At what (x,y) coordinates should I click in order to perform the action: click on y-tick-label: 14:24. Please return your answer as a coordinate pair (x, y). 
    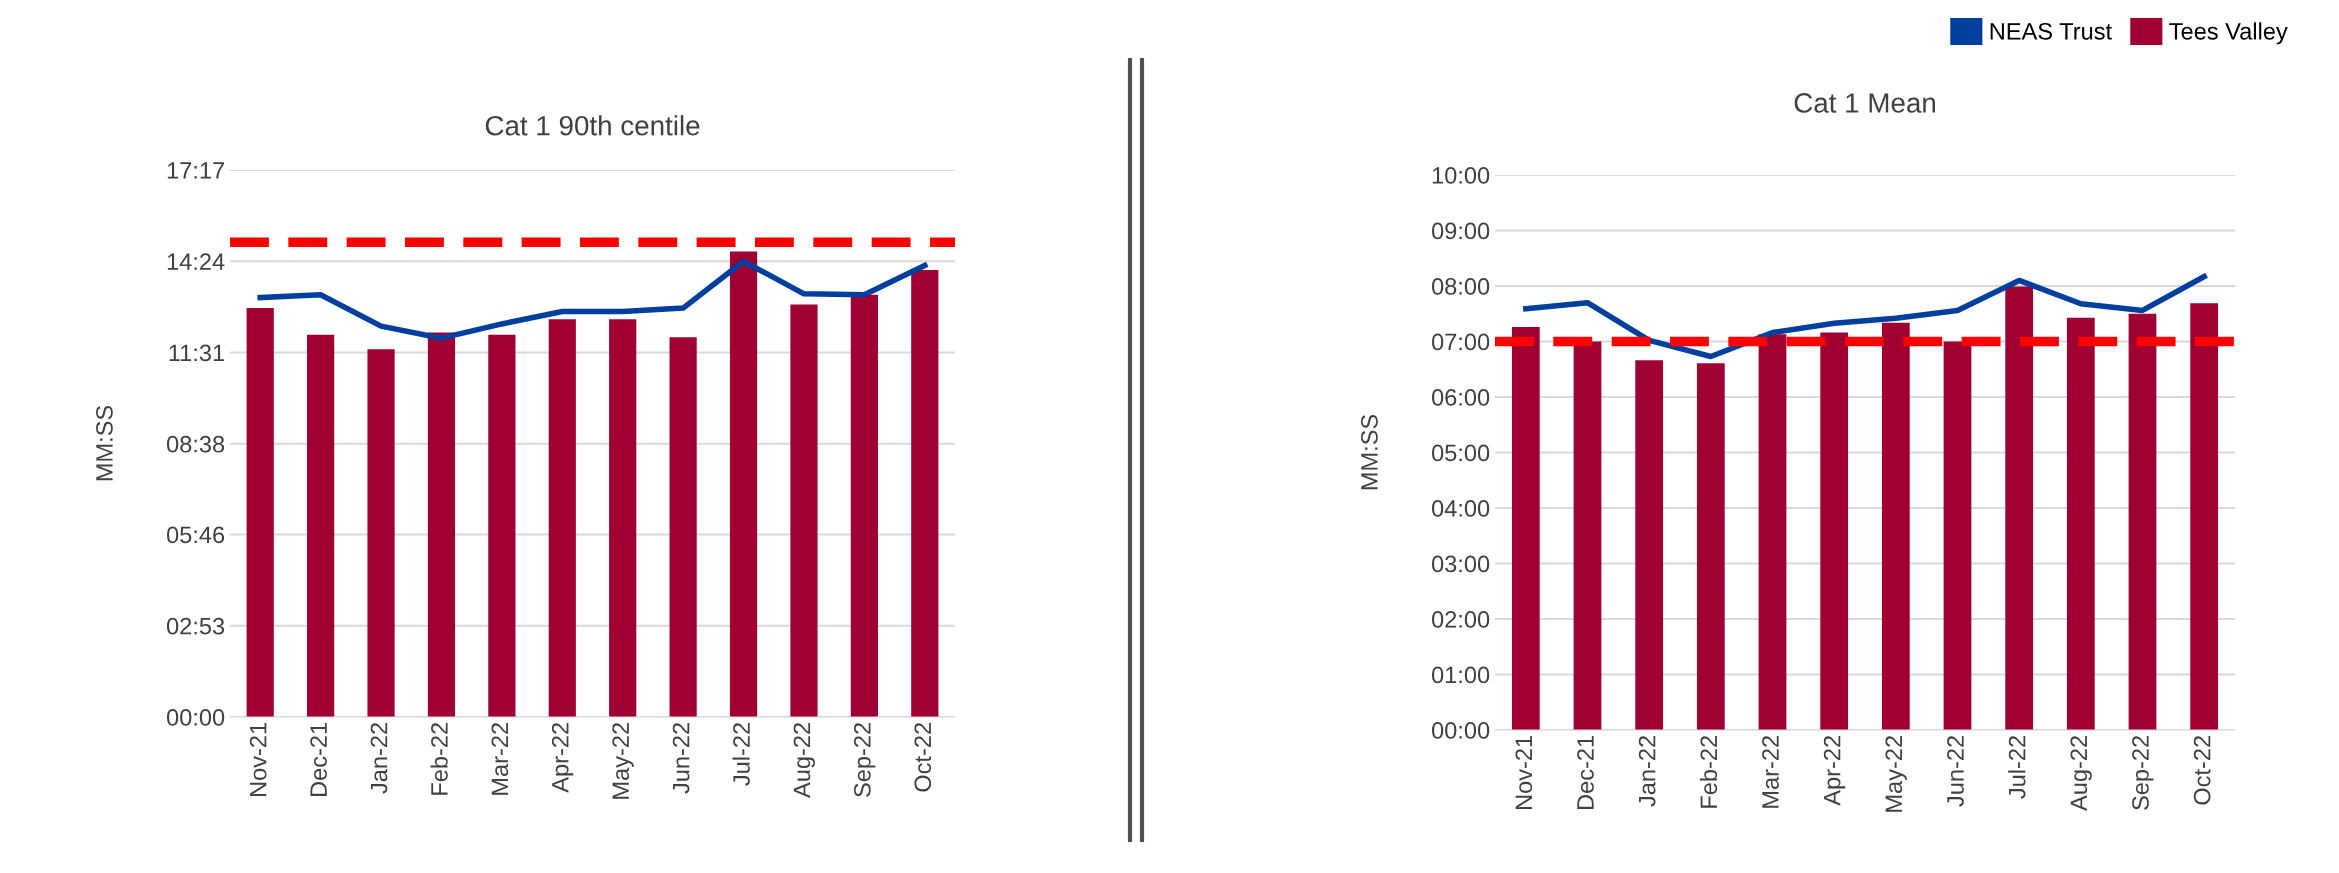
    Looking at the image, I should click on (196, 261).